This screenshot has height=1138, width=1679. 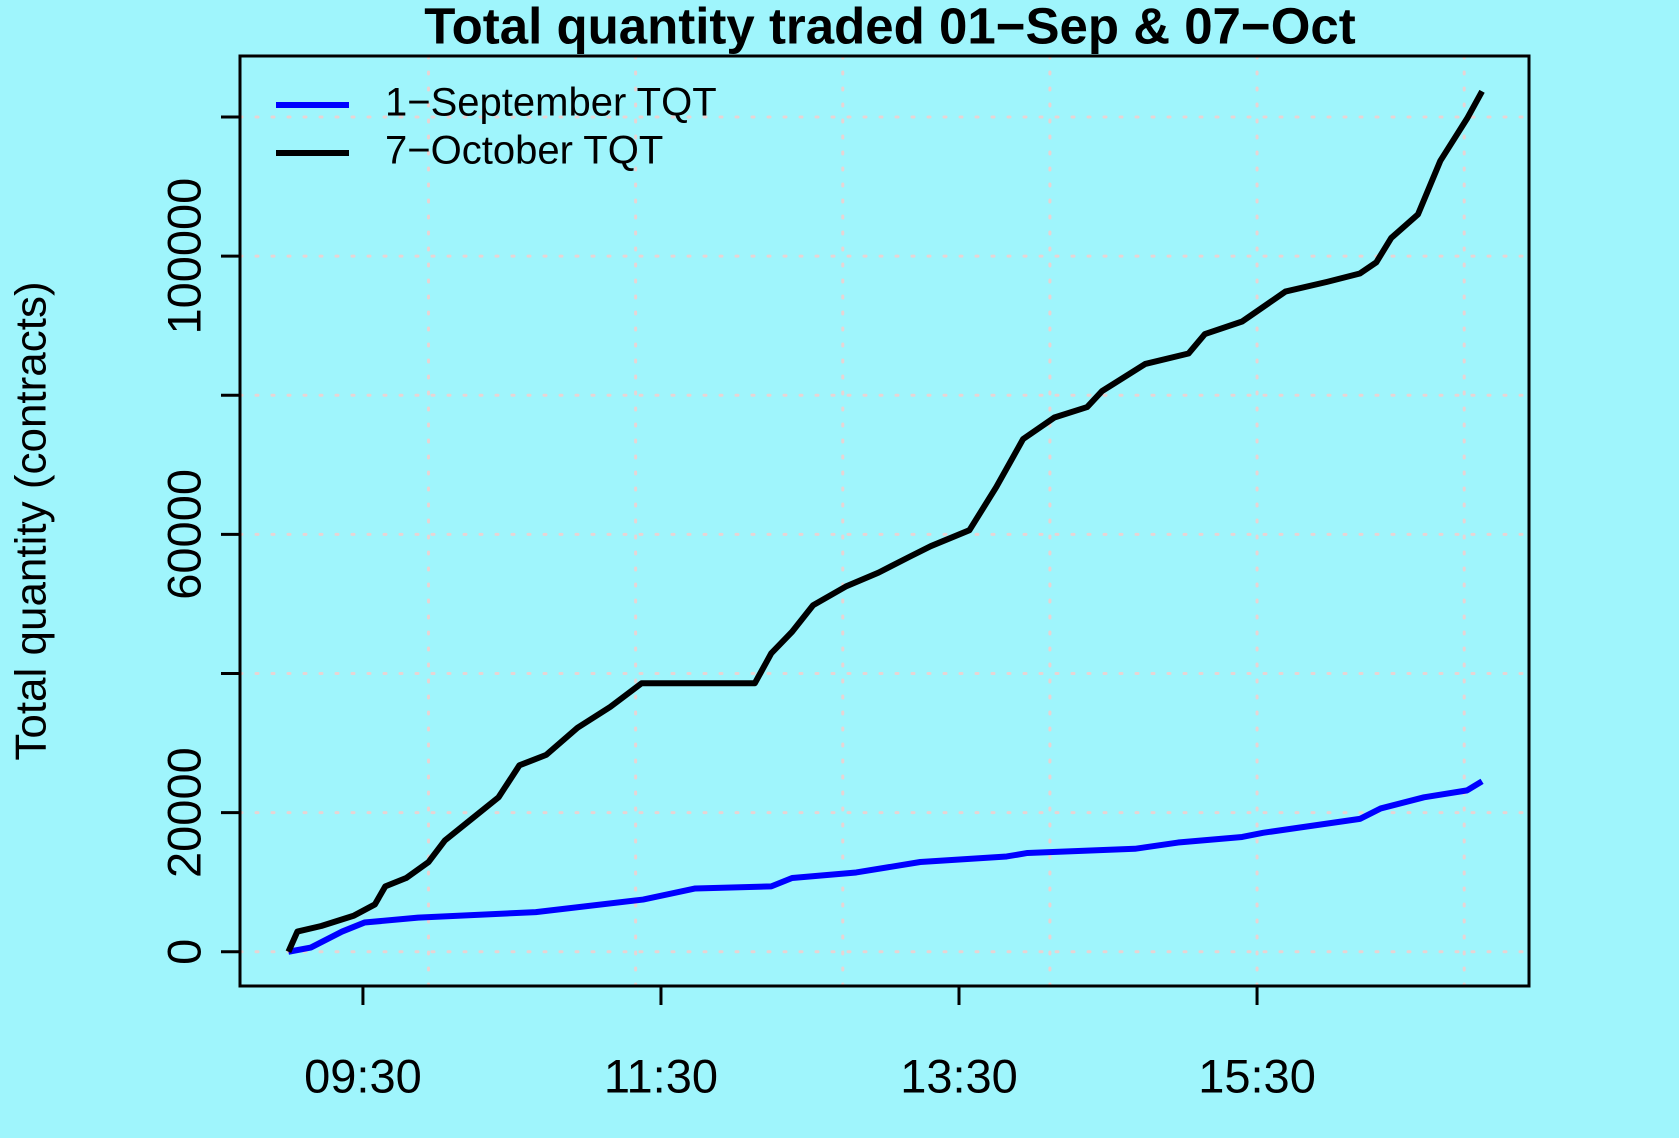 I want to click on line-series, so click(x=885, y=866).